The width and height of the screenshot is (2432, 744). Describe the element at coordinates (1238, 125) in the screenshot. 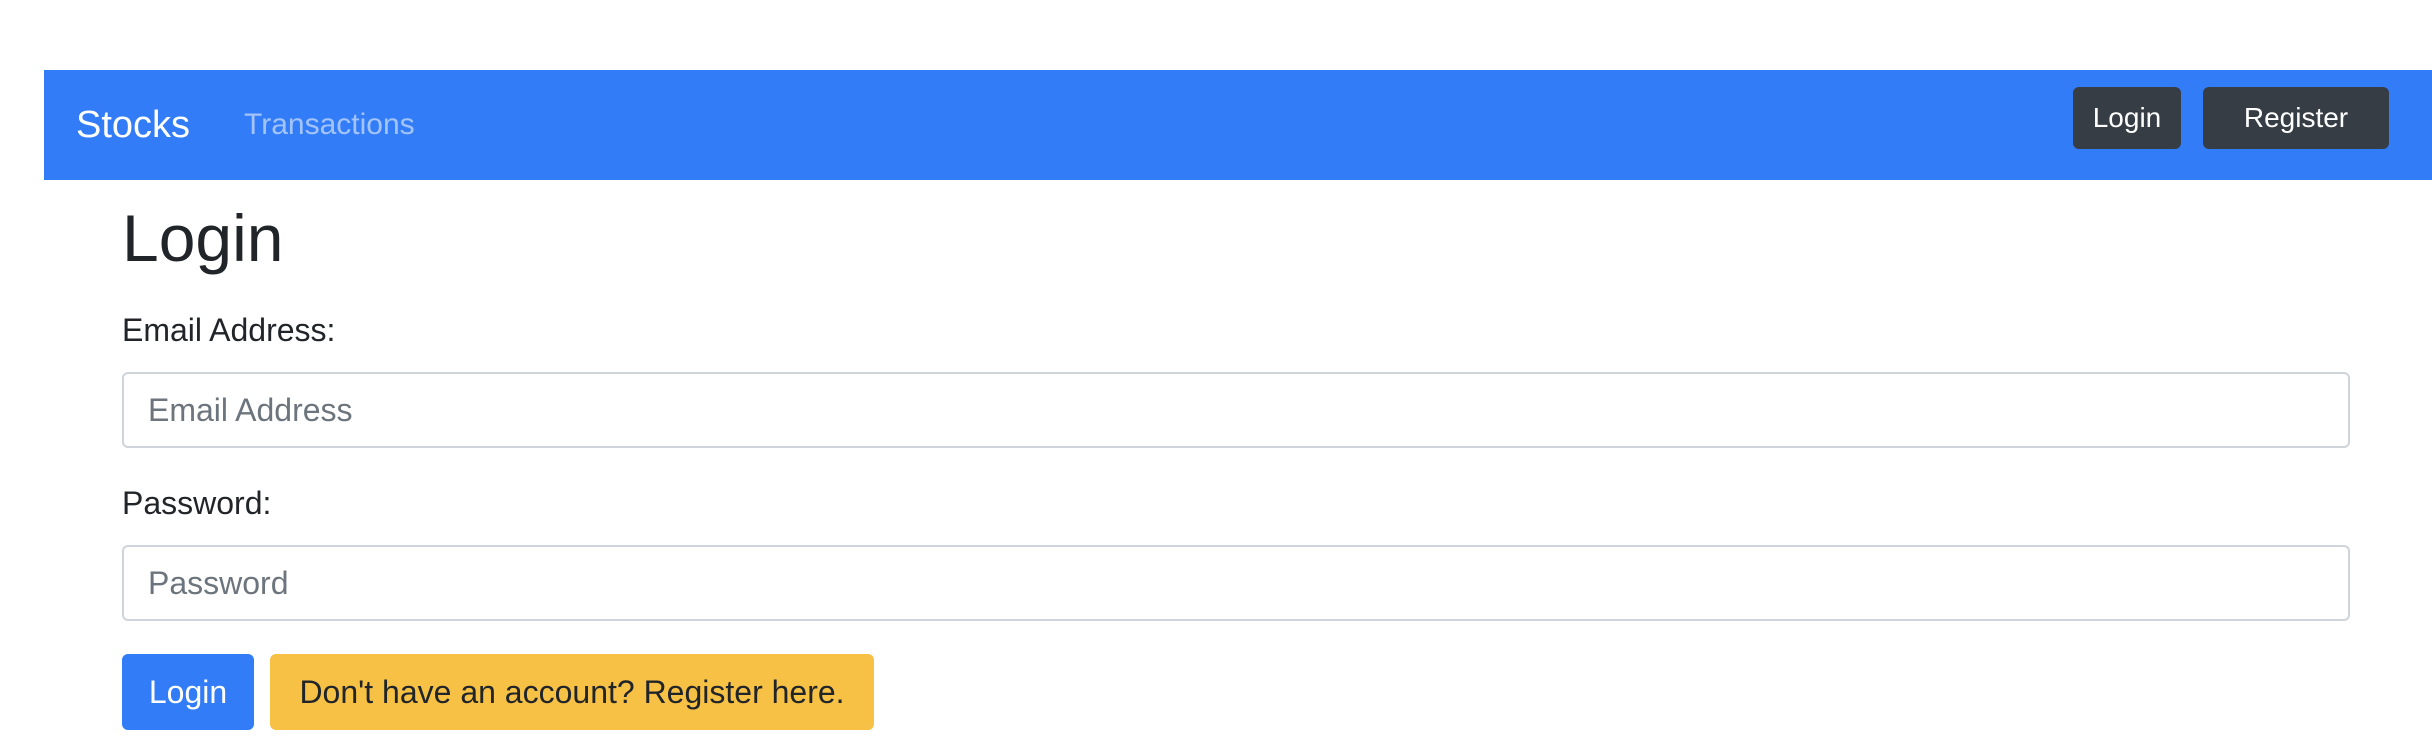

I see `top-navbar: Stocks Transactions Login Register` at that location.